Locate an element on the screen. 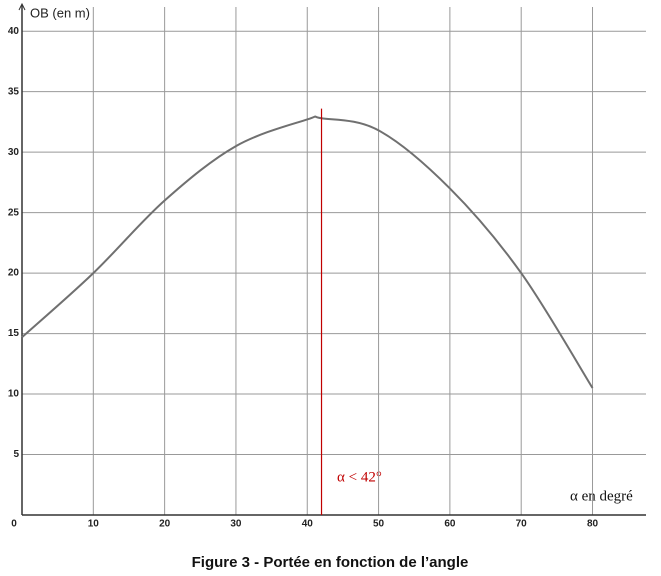 The height and width of the screenshot is (576, 661). x-tick-label: 20 is located at coordinates (165, 524).